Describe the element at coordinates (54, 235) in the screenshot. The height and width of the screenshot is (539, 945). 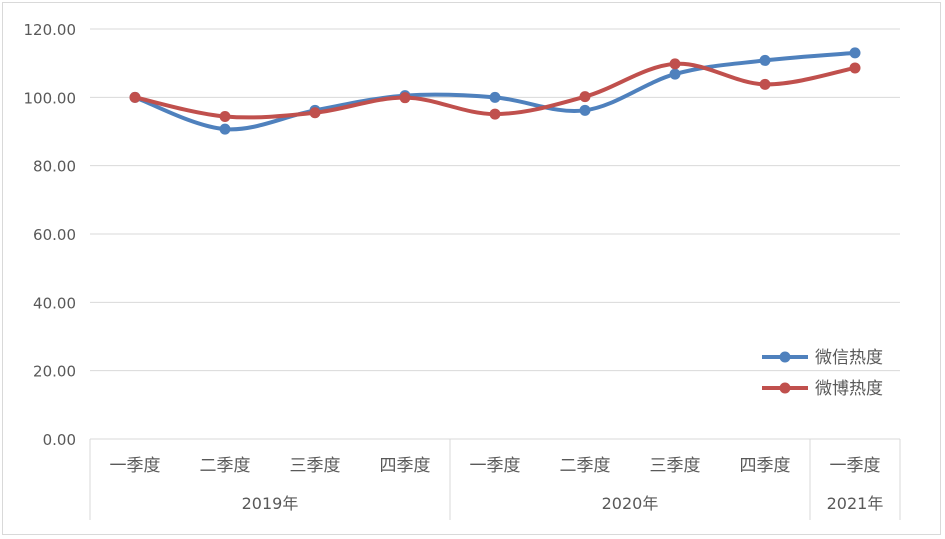
I see `y-tick-label: 60.00` at that location.